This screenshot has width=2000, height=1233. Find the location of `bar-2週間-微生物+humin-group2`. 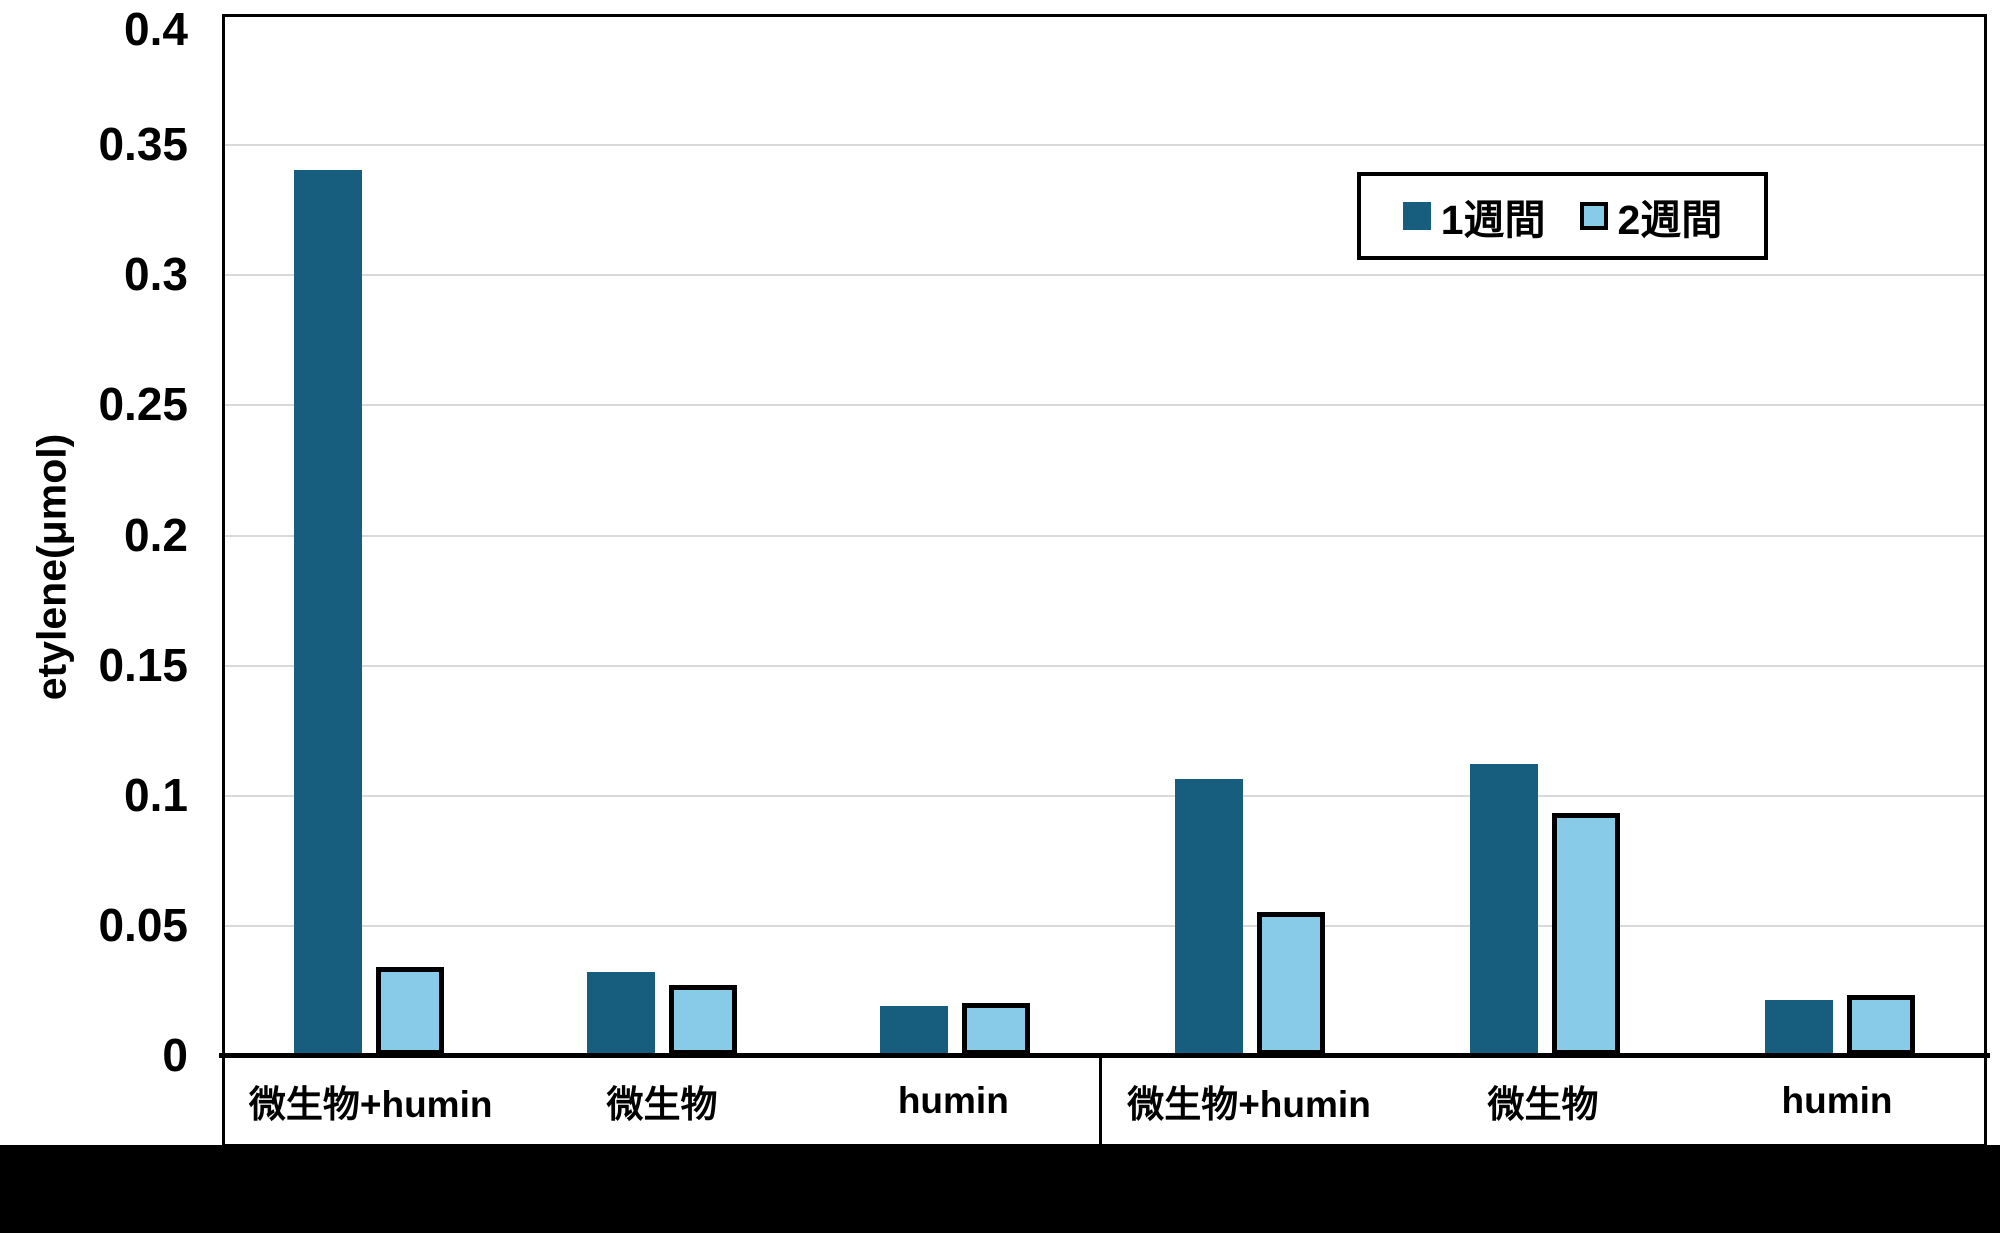

bar-2週間-微生物+humin-group2 is located at coordinates (1291, 983).